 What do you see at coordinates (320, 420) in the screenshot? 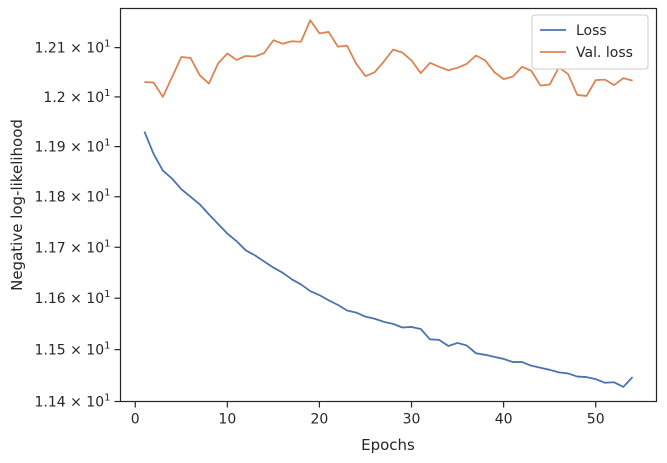
I see `x-tick-label: 20` at bounding box center [320, 420].